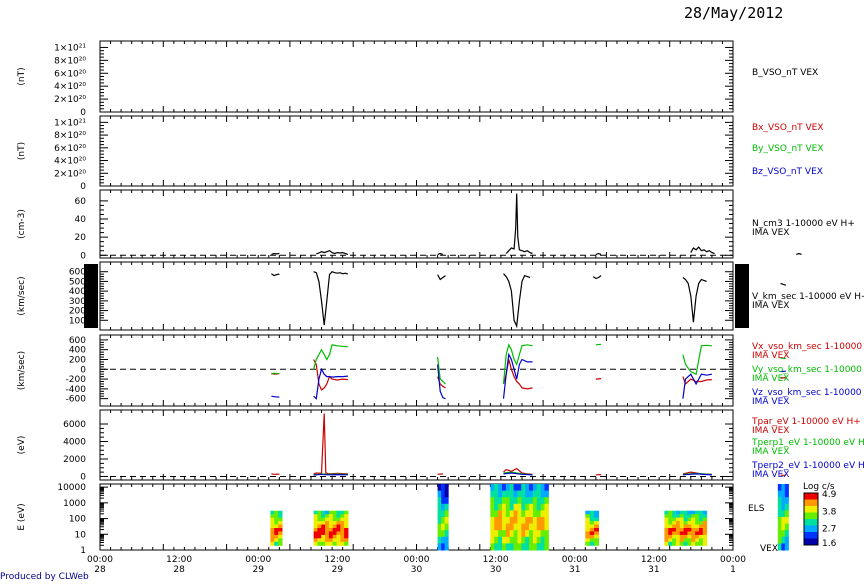  What do you see at coordinates (756, 509) in the screenshot?
I see `els-label: ELS` at bounding box center [756, 509].